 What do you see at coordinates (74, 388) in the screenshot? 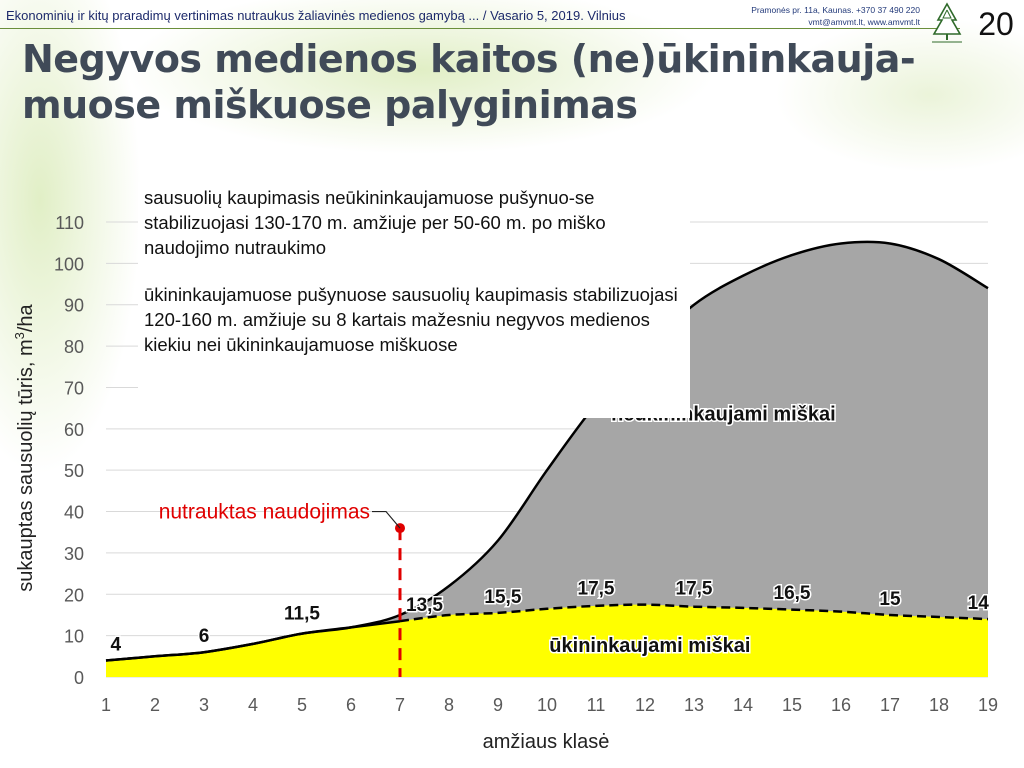
I see `y-tick-label: 70` at bounding box center [74, 388].